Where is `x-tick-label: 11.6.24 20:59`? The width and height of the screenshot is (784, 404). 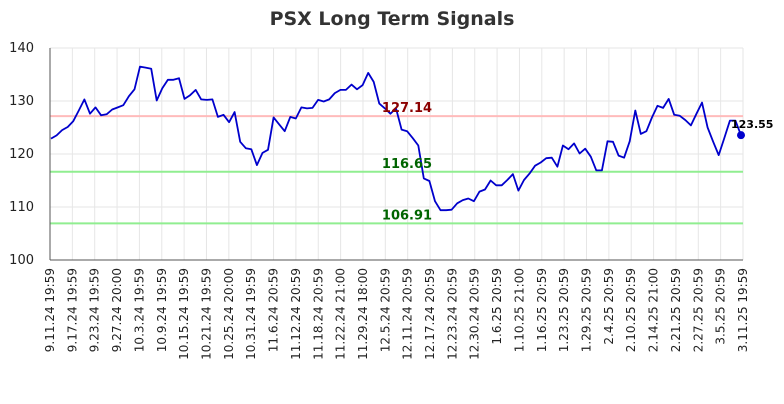 x-tick-label: 11.6.24 20:59 is located at coordinates (274, 310).